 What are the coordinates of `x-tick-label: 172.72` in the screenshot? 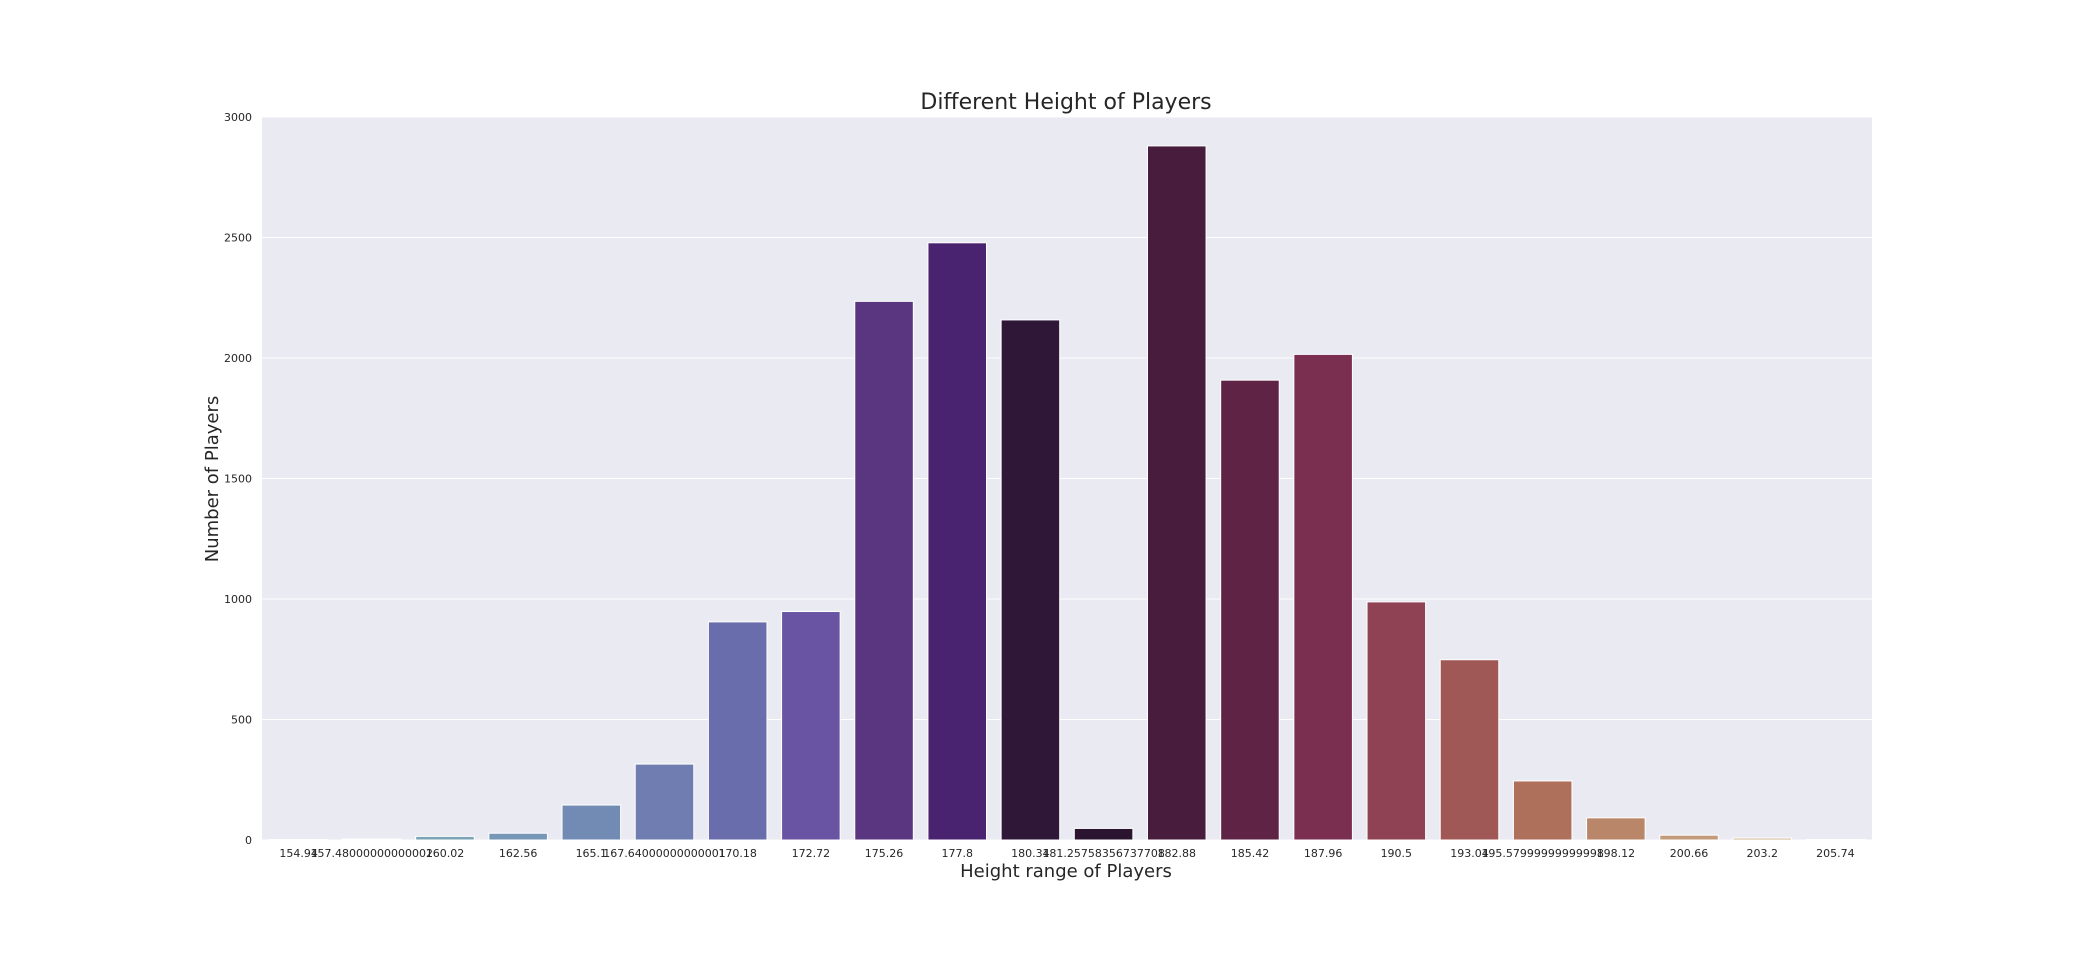 It's located at (811, 853).